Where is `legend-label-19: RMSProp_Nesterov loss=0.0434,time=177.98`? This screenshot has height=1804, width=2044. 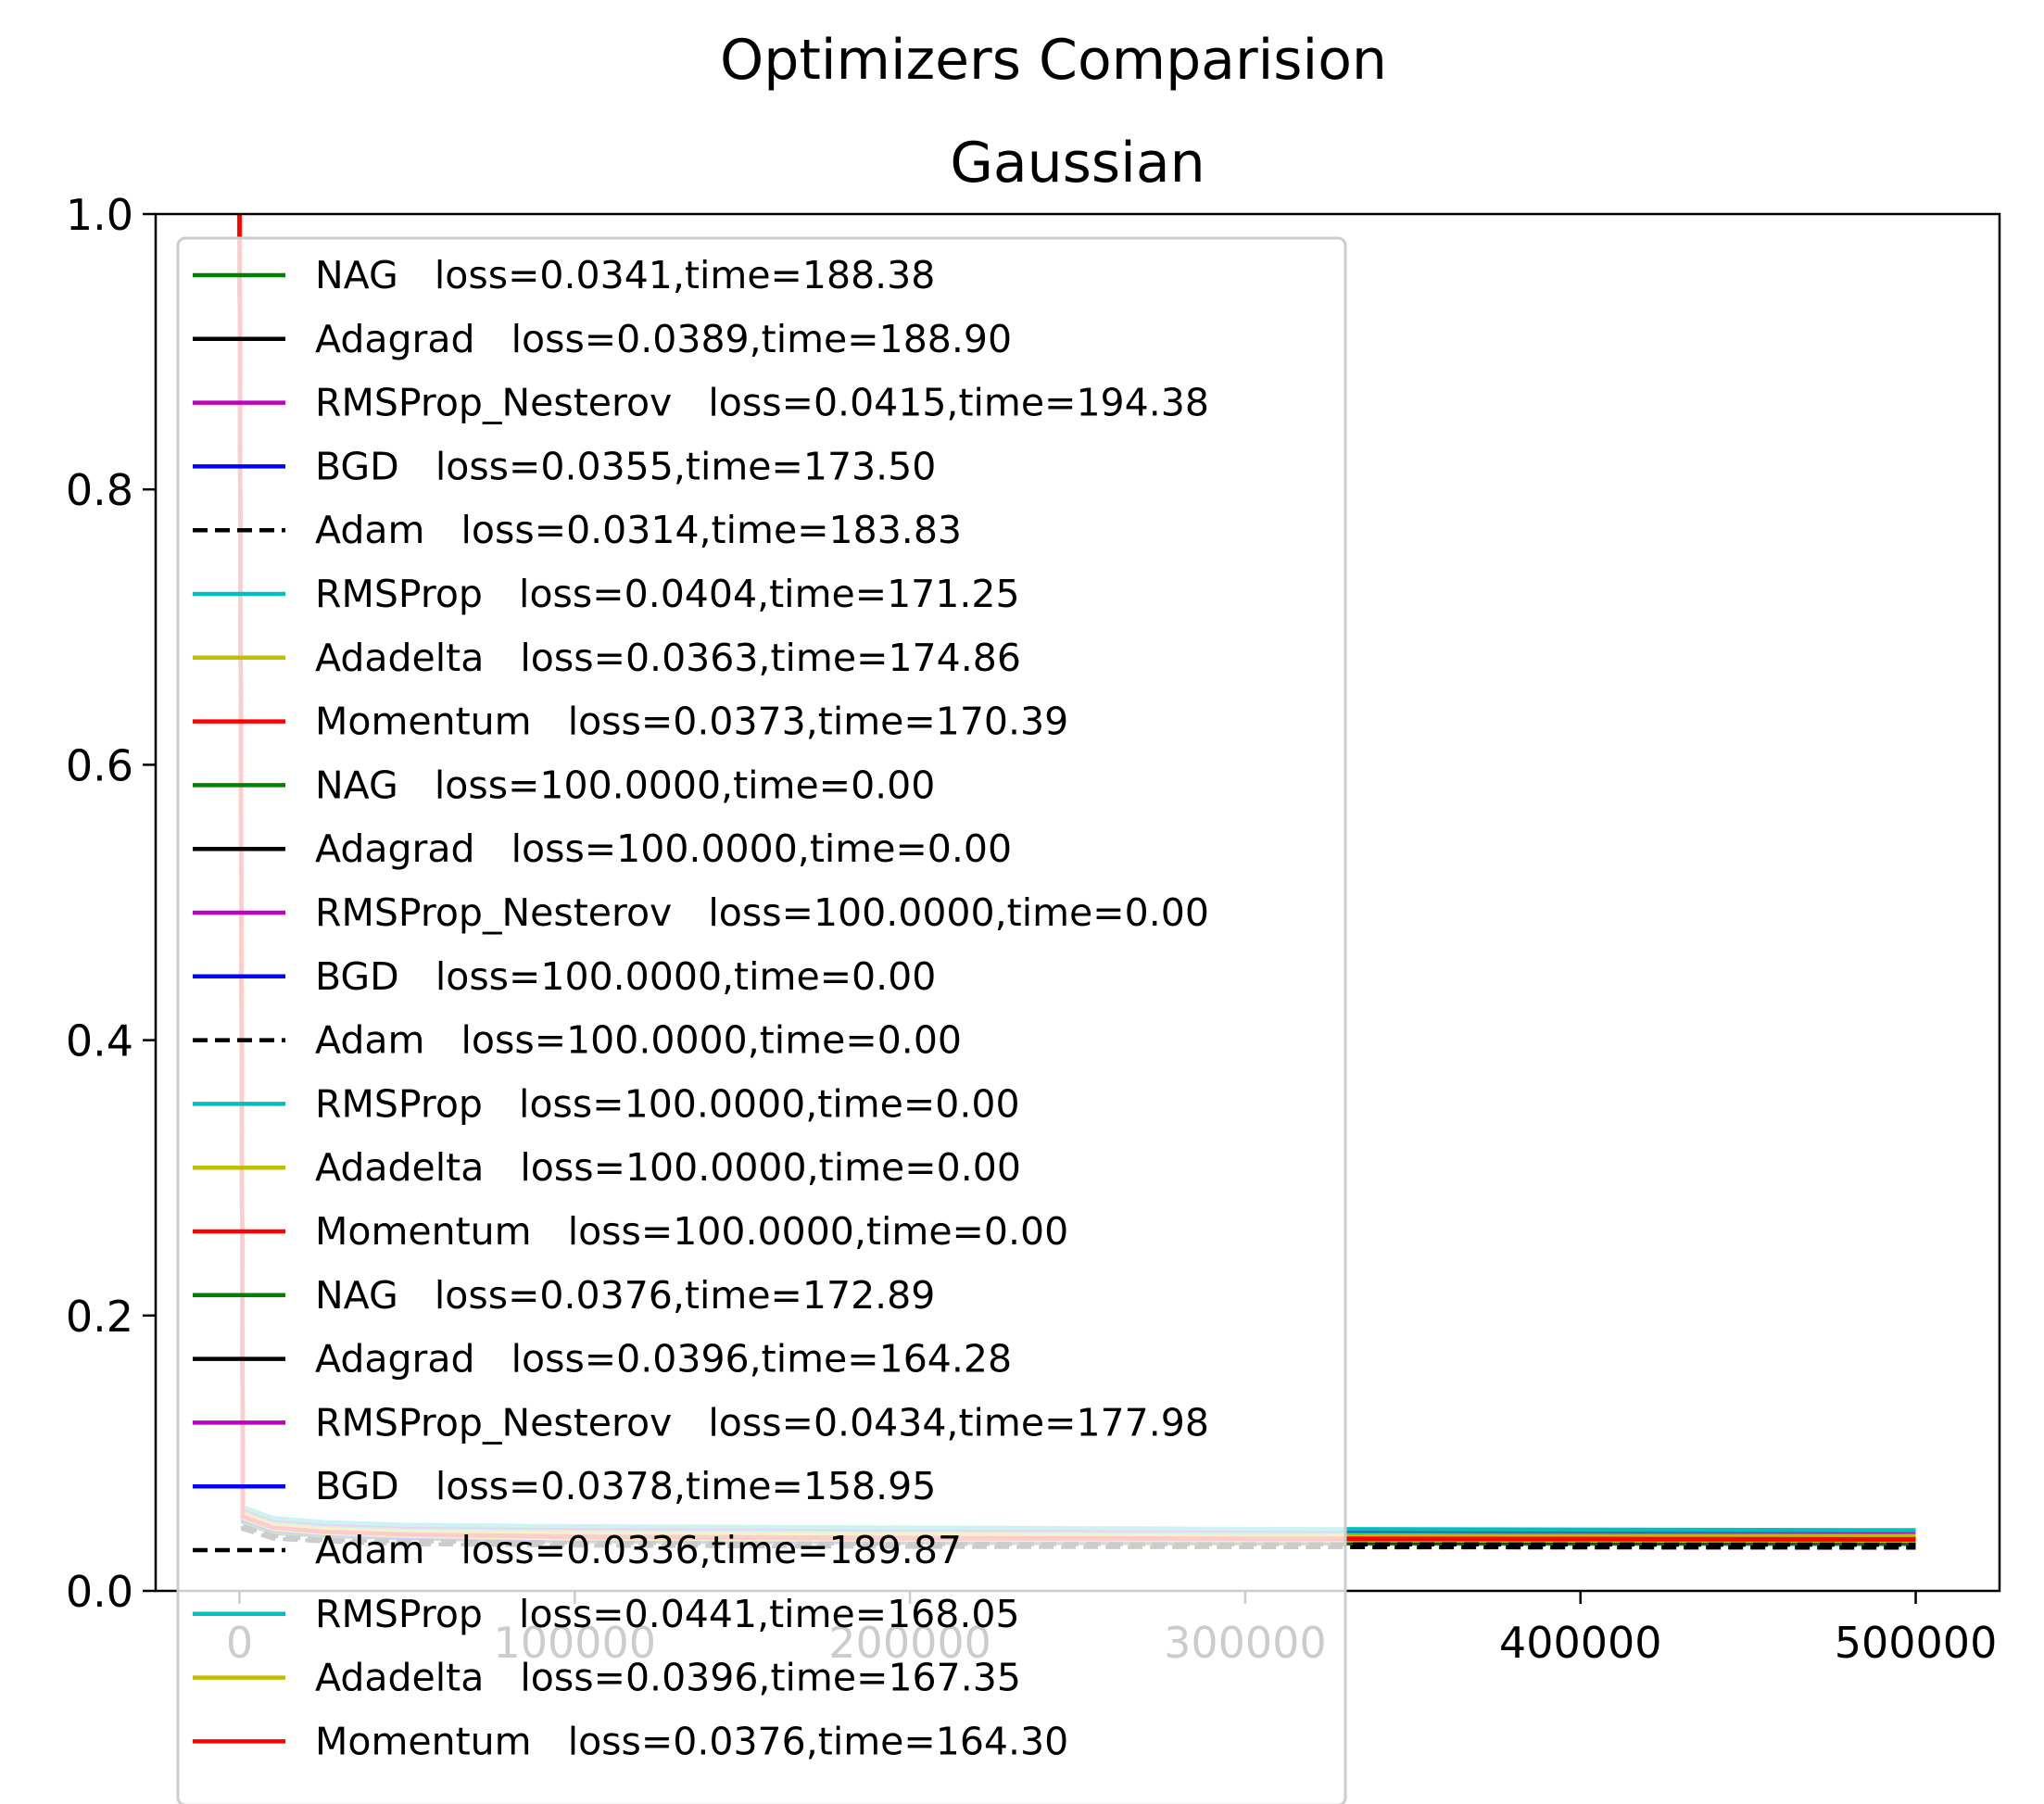
legend-label-19: RMSProp_Nesterov loss=0.0434,time=177.98 is located at coordinates (762, 1422).